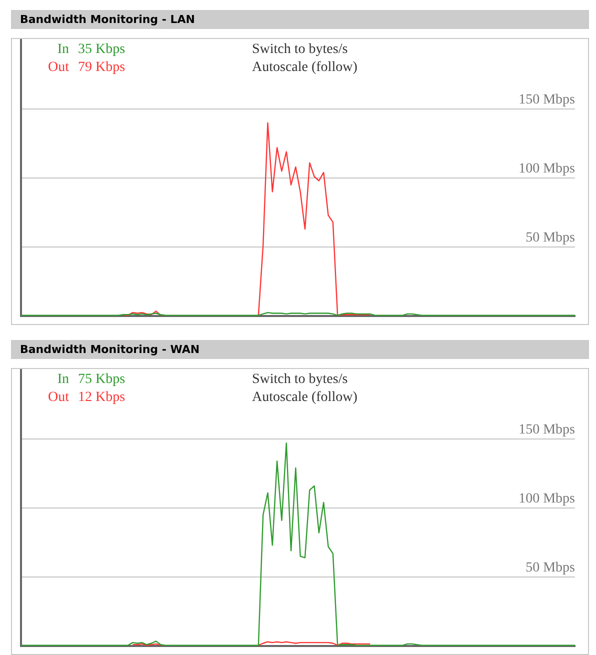 The height and width of the screenshot is (655, 596). What do you see at coordinates (300, 19) in the screenshot?
I see `chart-title: Bandwidth Monitoring - LAN` at bounding box center [300, 19].